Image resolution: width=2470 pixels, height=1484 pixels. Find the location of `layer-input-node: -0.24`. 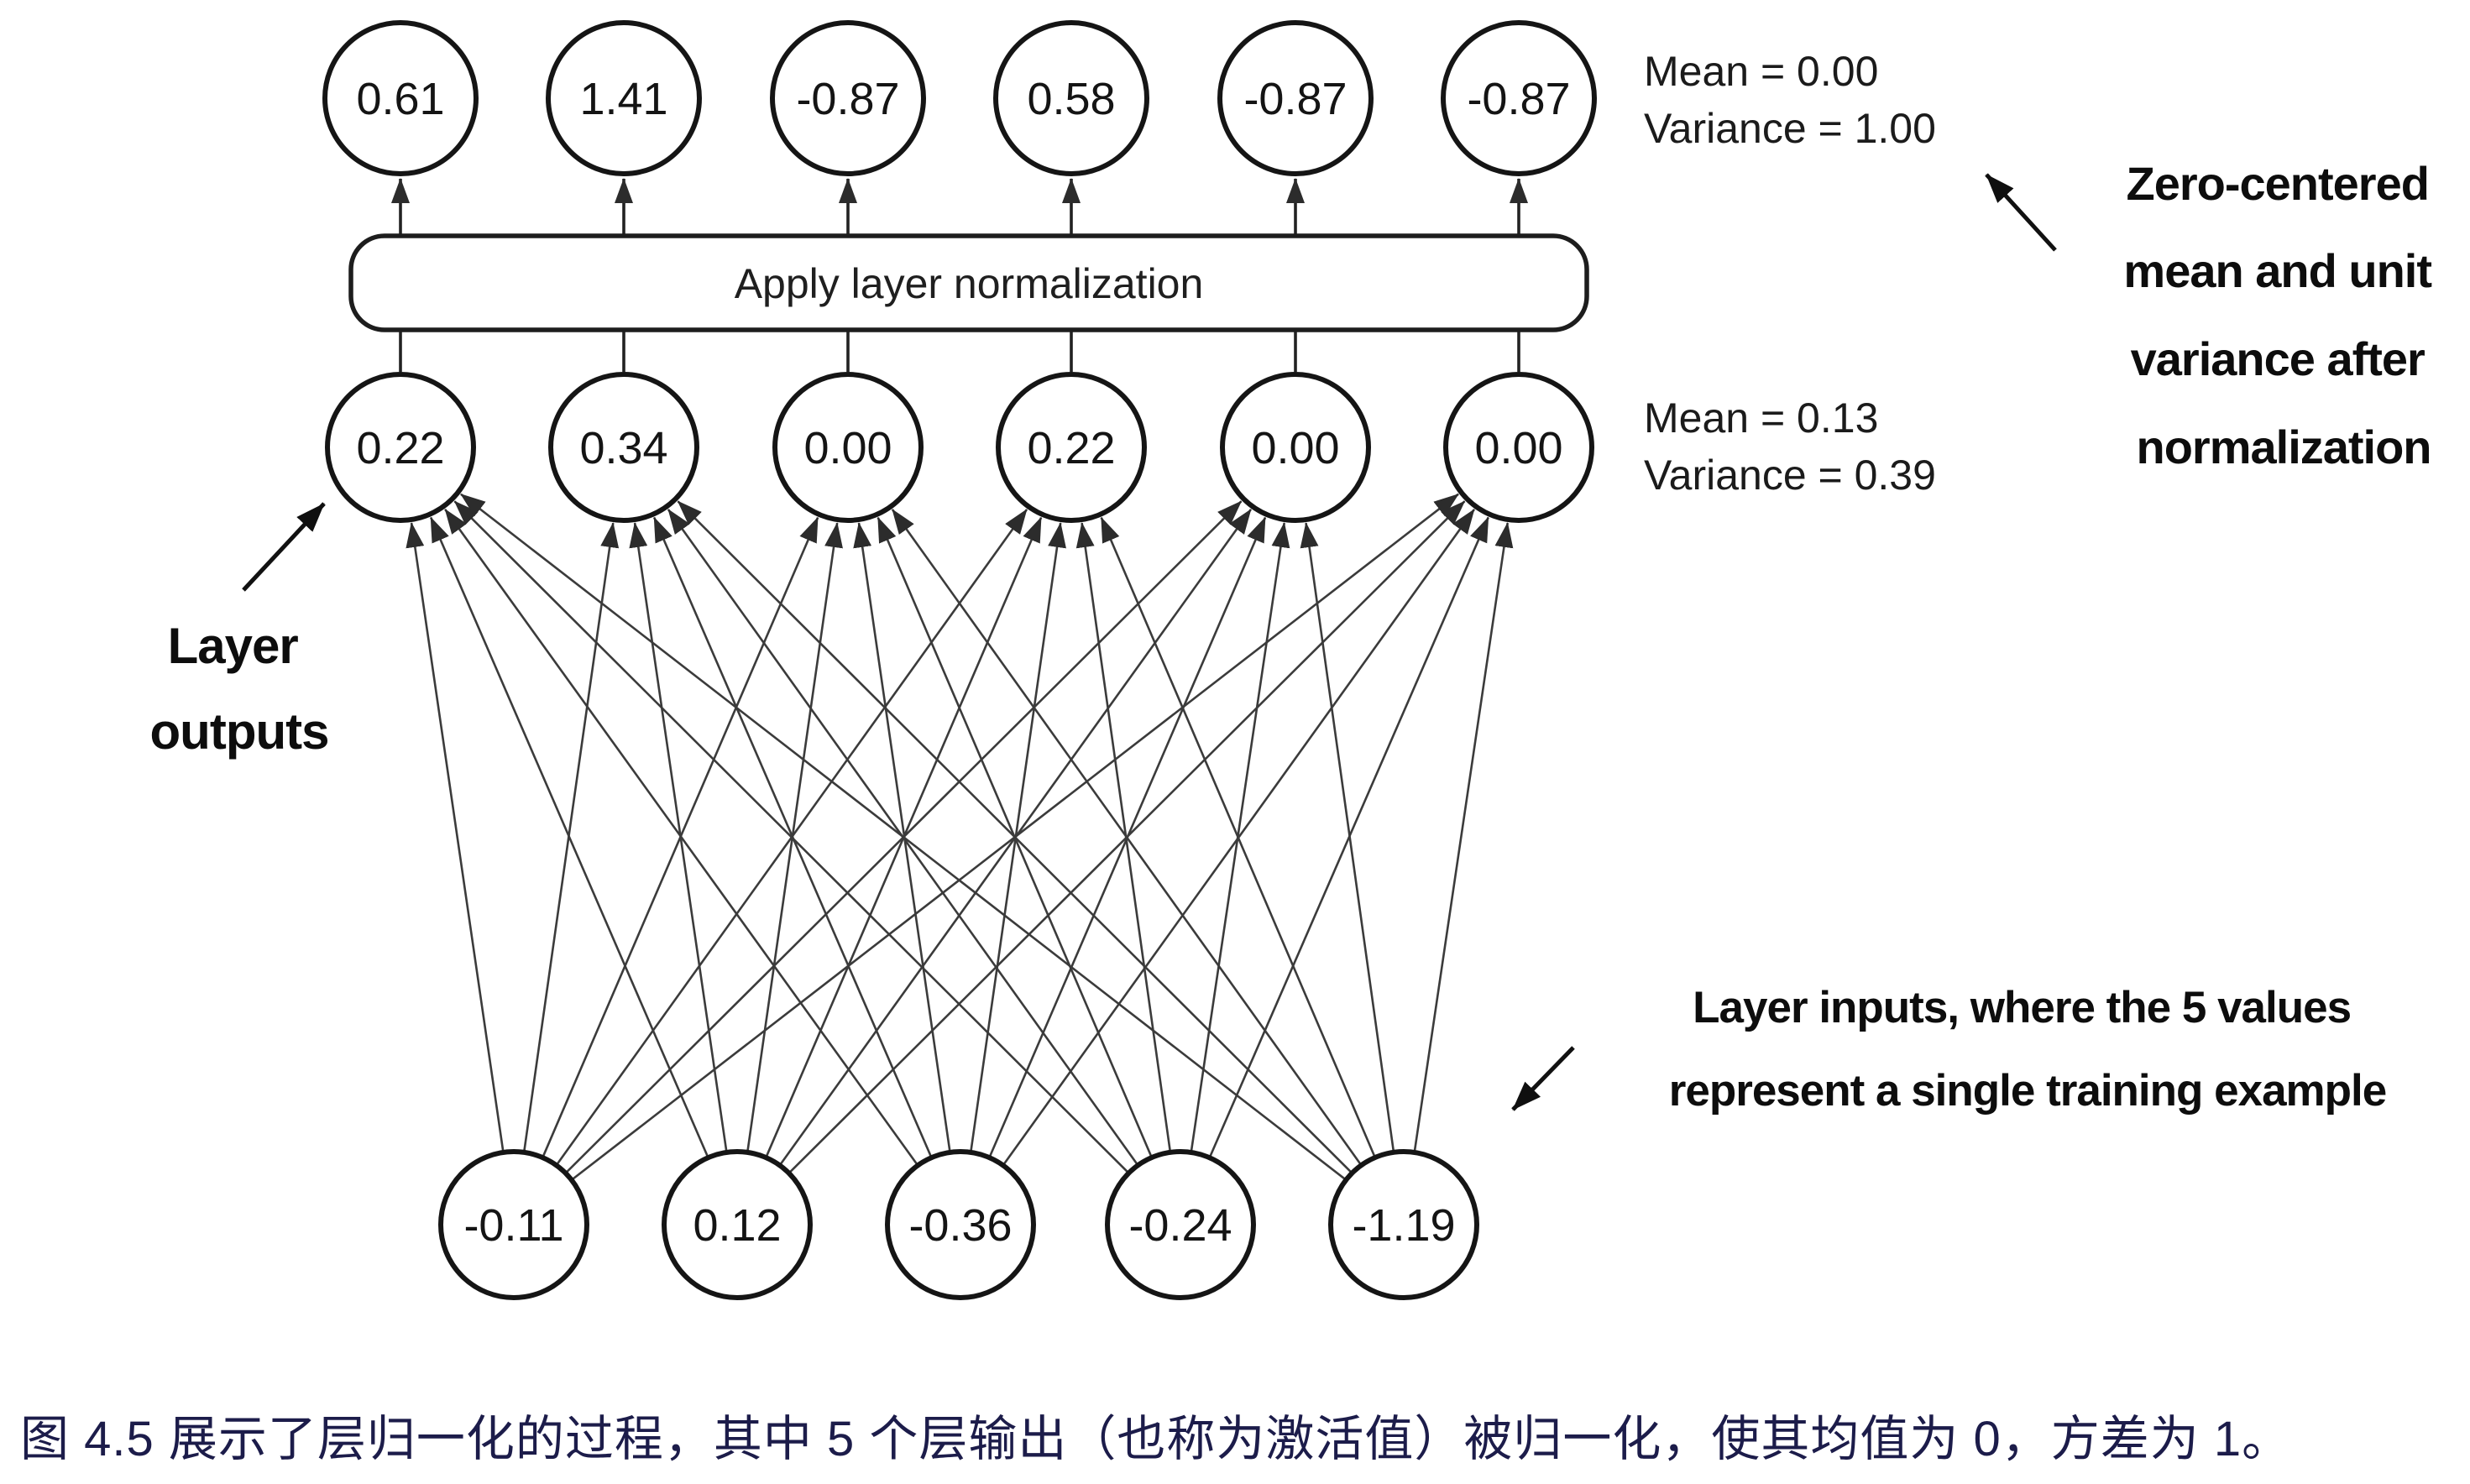

layer-input-node: -0.24 is located at coordinates (1180, 1224).